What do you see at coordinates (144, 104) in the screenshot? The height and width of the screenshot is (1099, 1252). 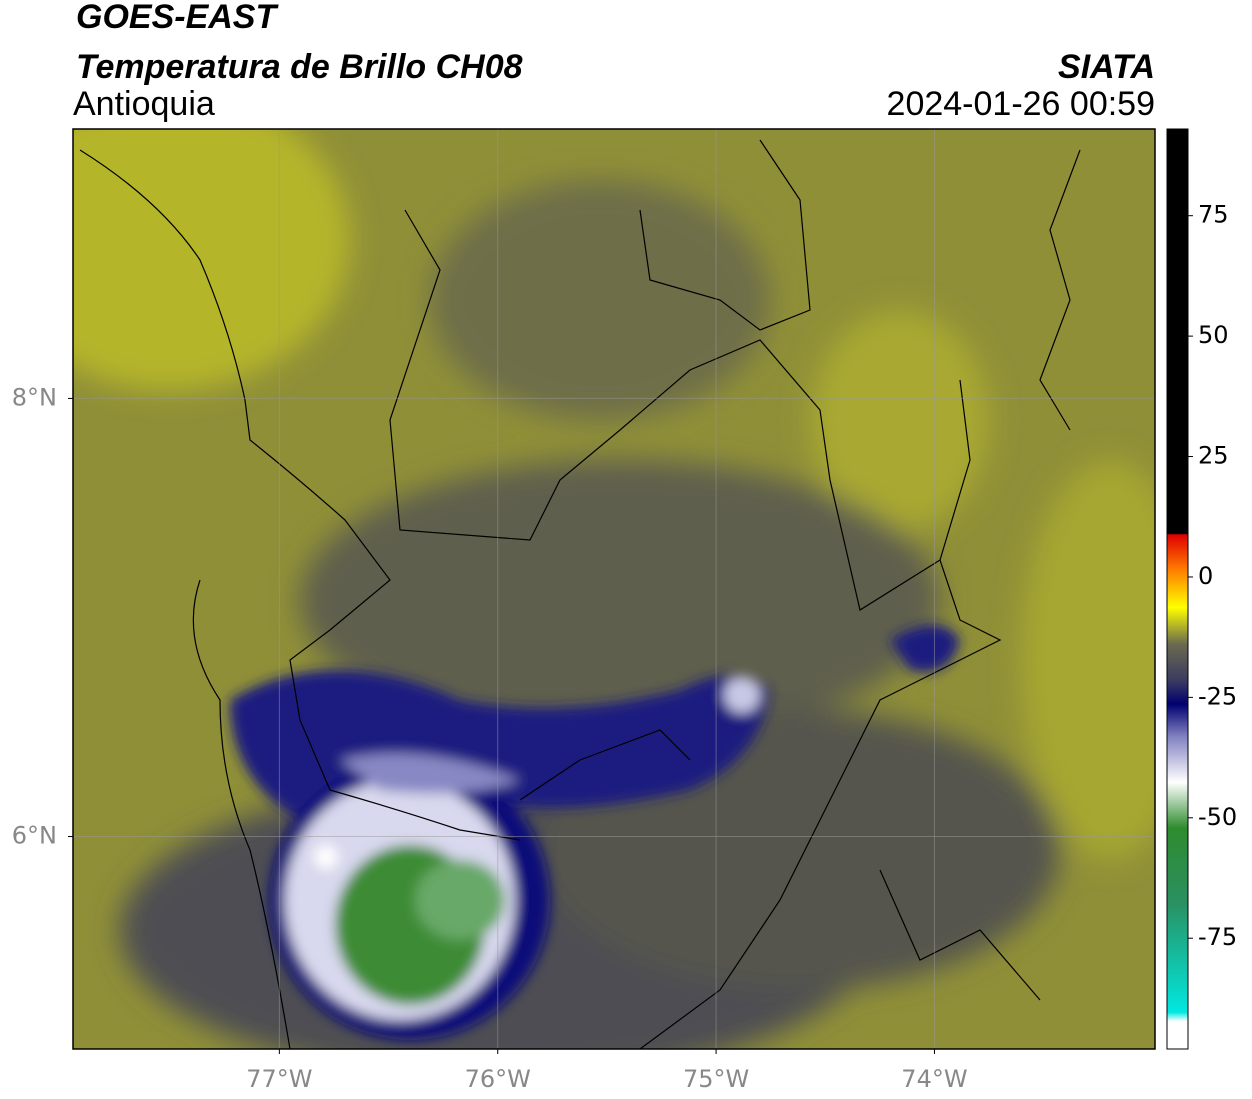 I see `region: Antioquia` at bounding box center [144, 104].